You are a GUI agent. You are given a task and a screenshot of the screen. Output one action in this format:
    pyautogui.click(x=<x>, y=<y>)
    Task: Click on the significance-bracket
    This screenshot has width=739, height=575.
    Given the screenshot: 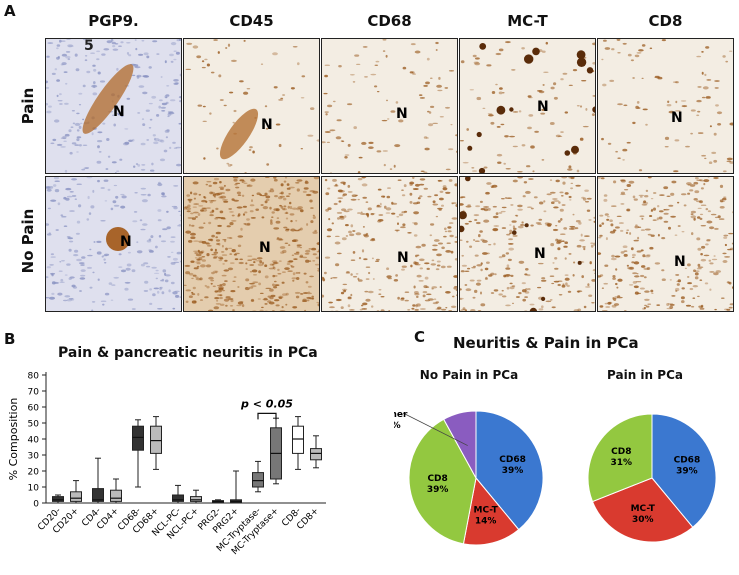 What is the action you would take?
    pyautogui.click(x=267, y=416)
    